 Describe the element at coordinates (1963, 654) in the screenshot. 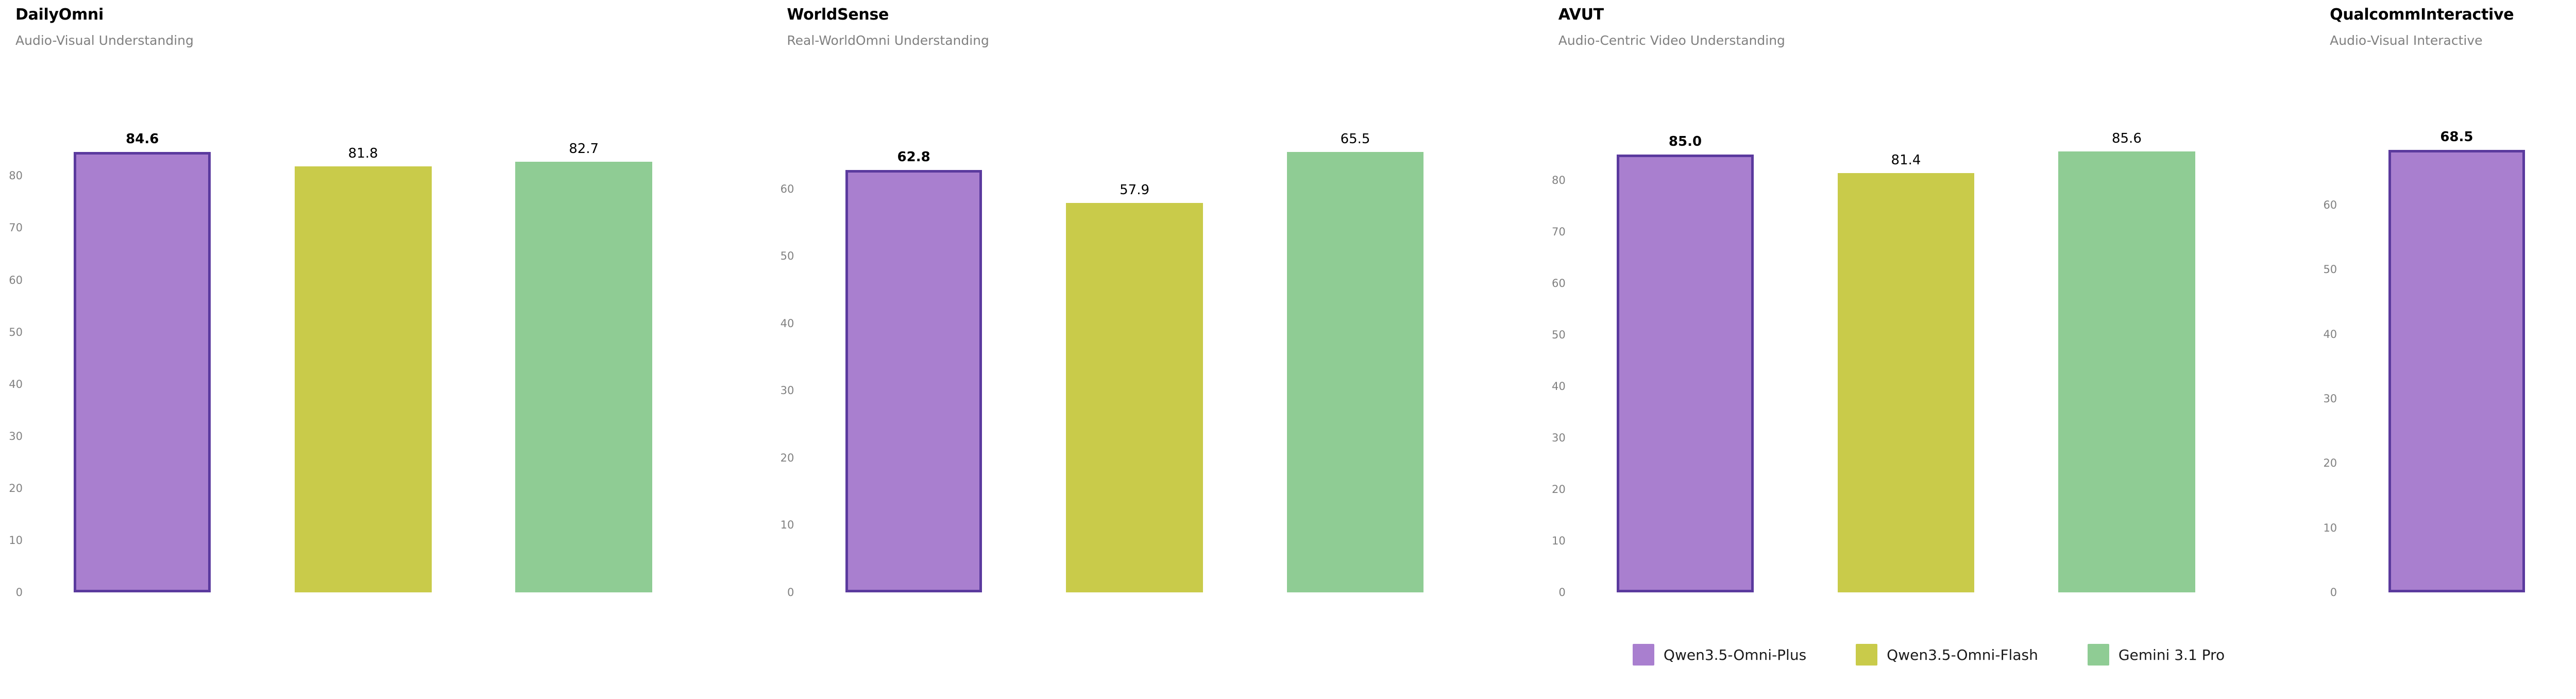

I see `legend-label: Qwen3.5-Omni-Flash` at that location.